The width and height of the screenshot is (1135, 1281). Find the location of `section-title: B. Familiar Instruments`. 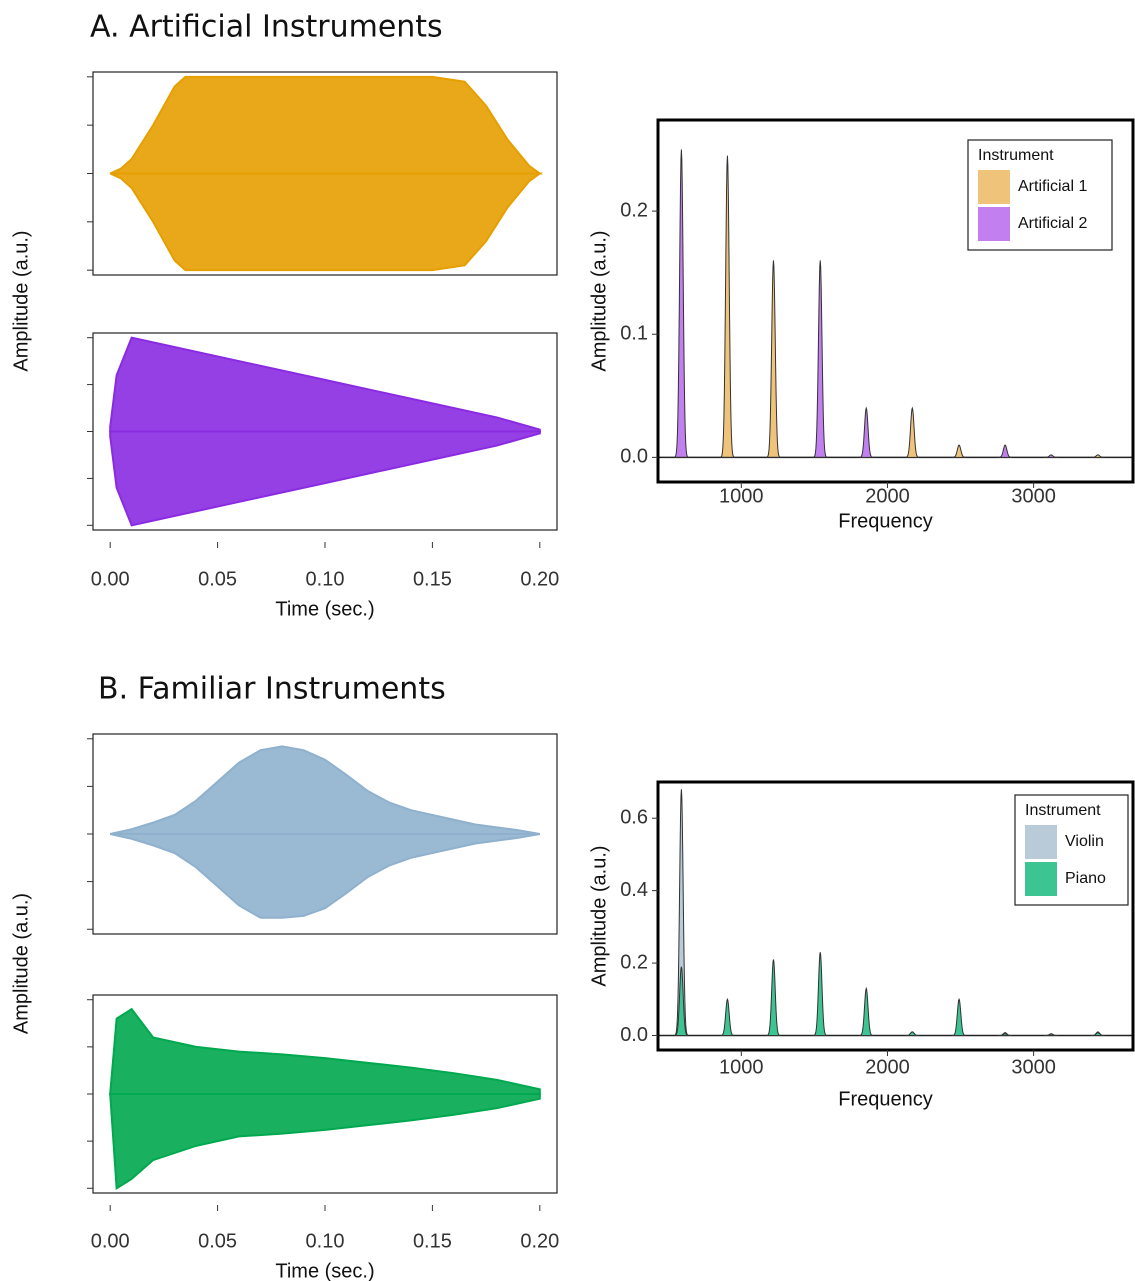

section-title: B. Familiar Instruments is located at coordinates (272, 689).